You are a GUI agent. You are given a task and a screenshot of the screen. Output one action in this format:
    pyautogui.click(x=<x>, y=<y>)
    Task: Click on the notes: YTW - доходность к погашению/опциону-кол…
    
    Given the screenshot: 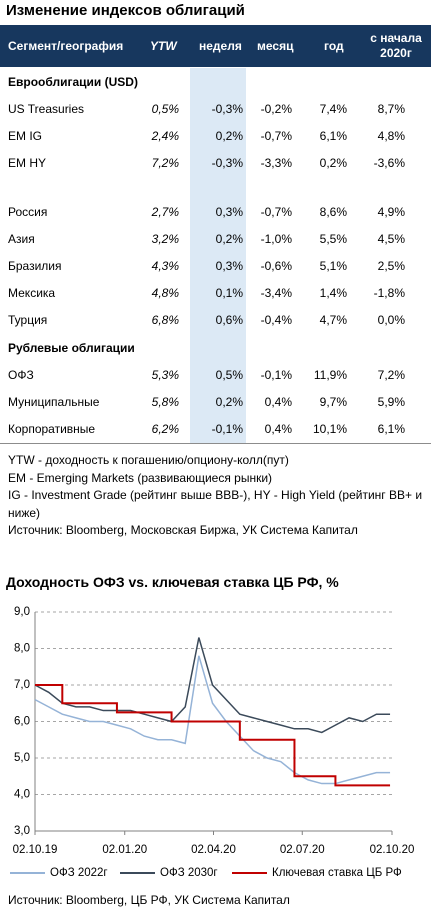 What is the action you would take?
    pyautogui.click(x=218, y=496)
    